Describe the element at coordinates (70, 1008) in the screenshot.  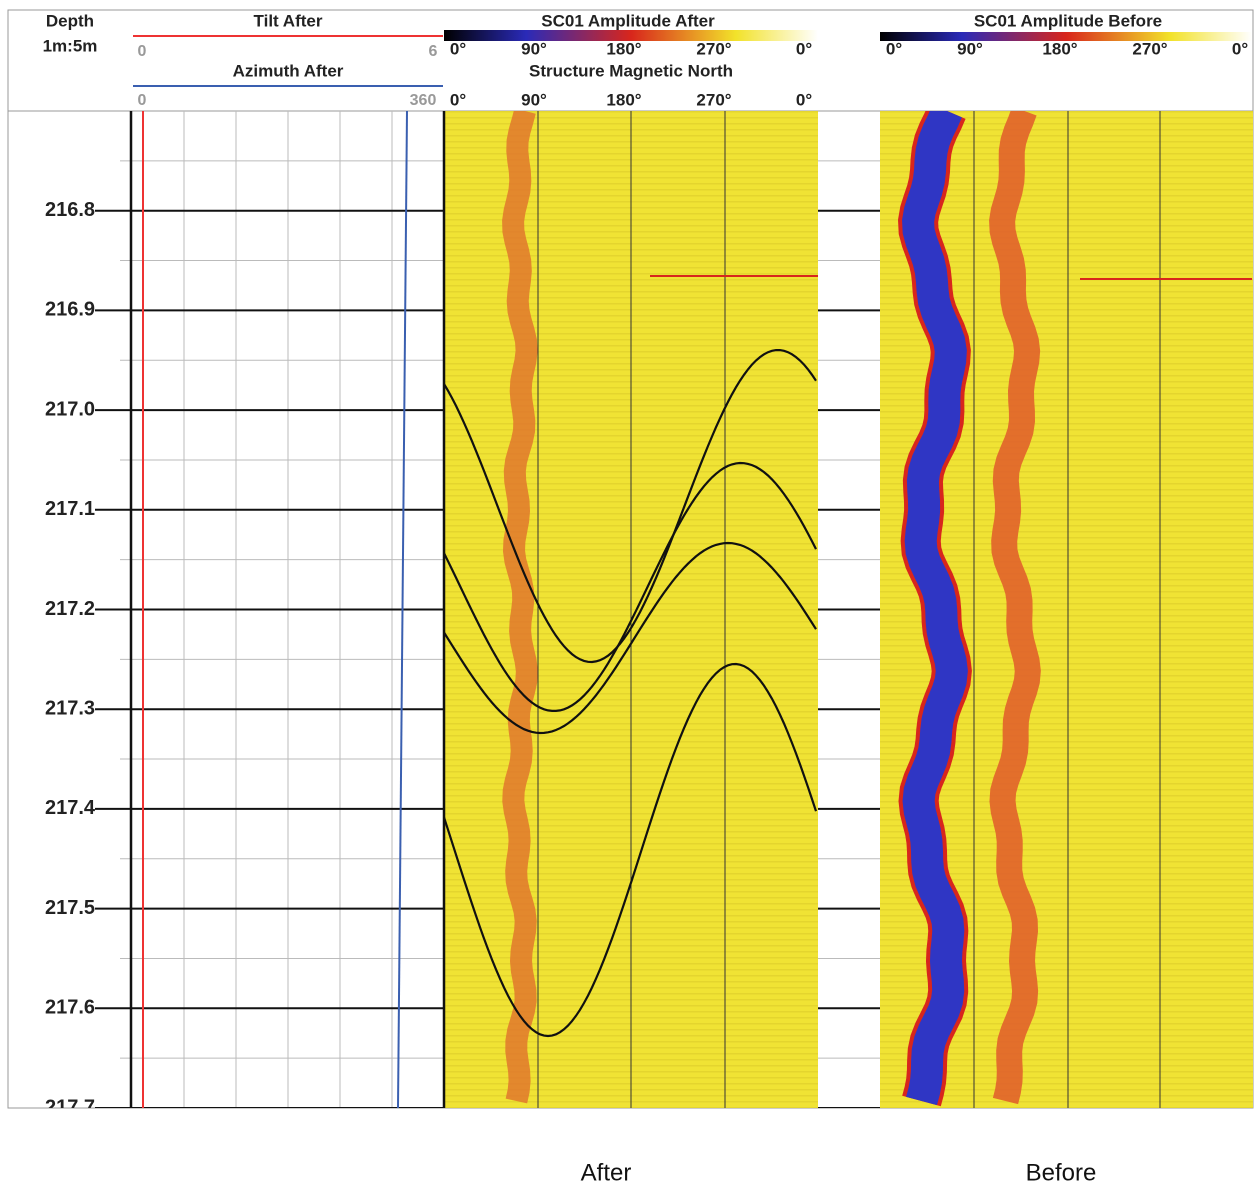
I see `depth-label: 217.6` at that location.